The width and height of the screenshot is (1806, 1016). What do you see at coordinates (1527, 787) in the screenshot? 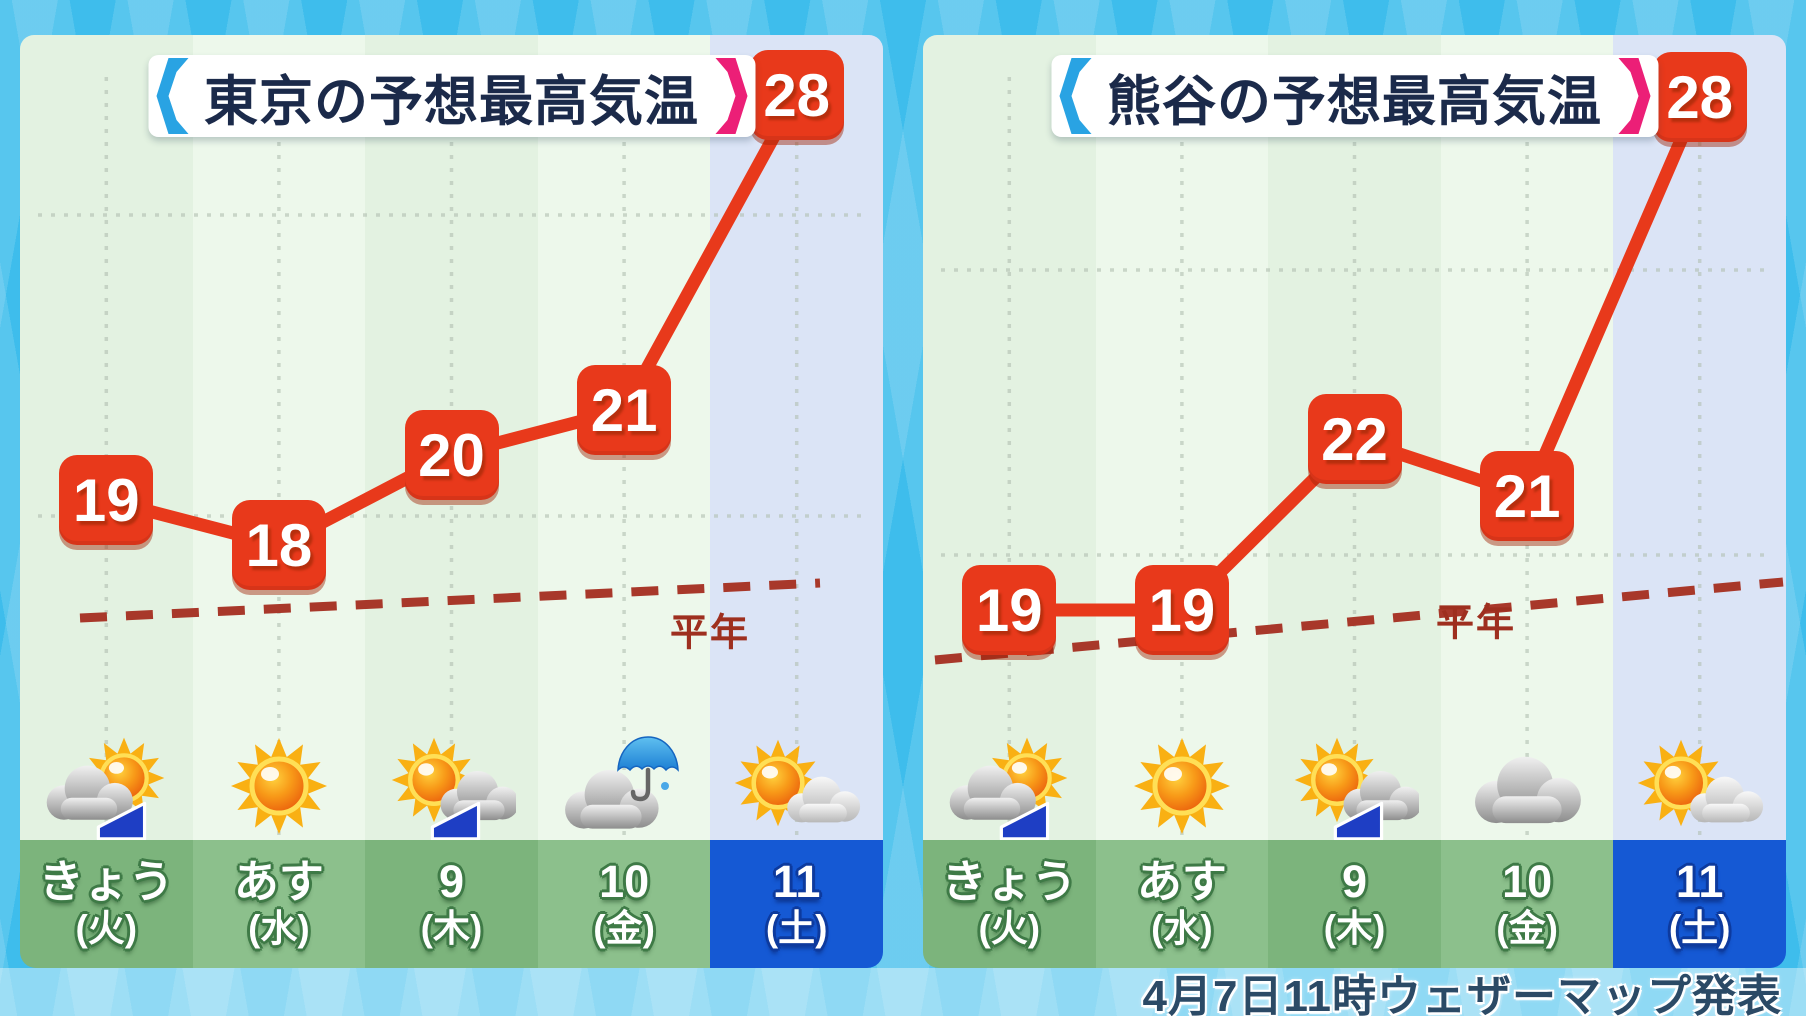
I see `cloudy-icon` at bounding box center [1527, 787].